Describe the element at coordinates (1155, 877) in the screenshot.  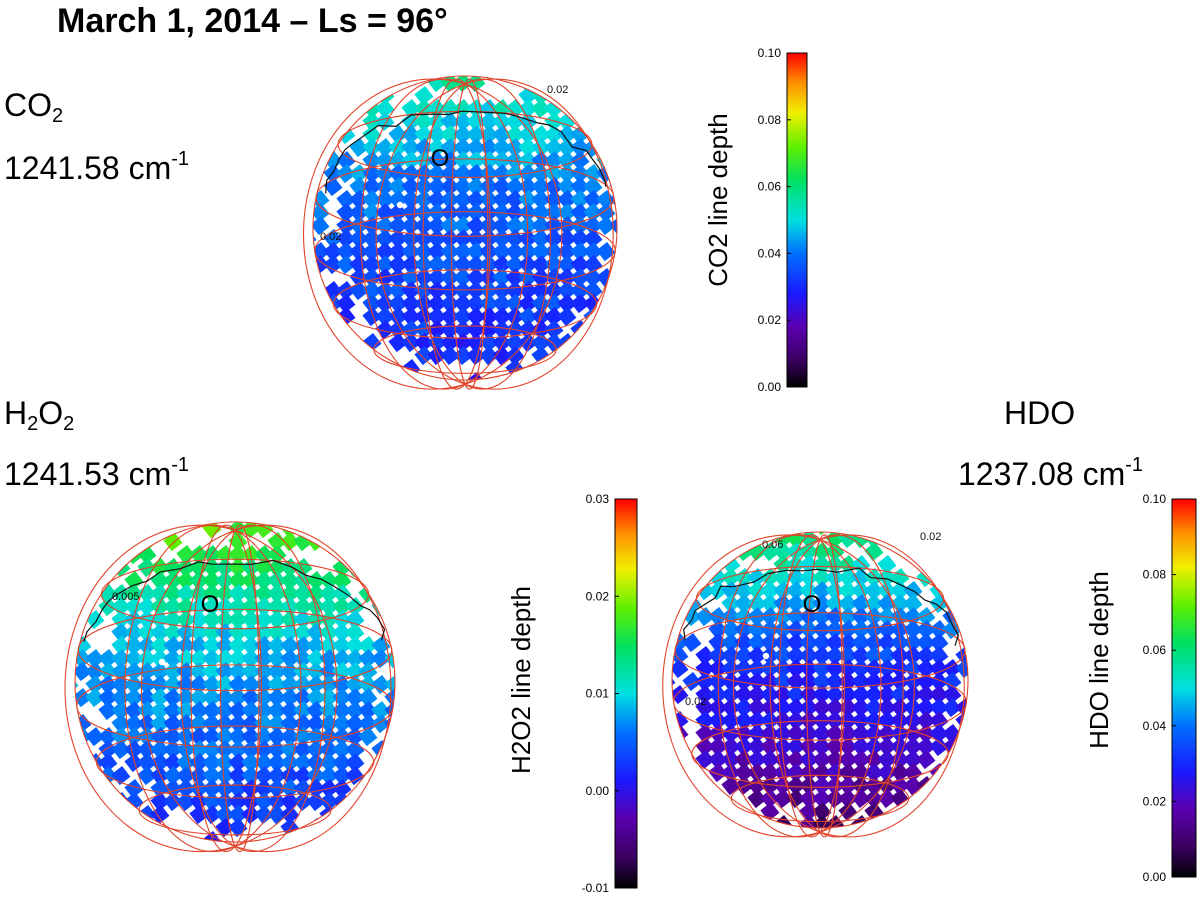
I see `colorbar-tick-label: 0.00` at that location.